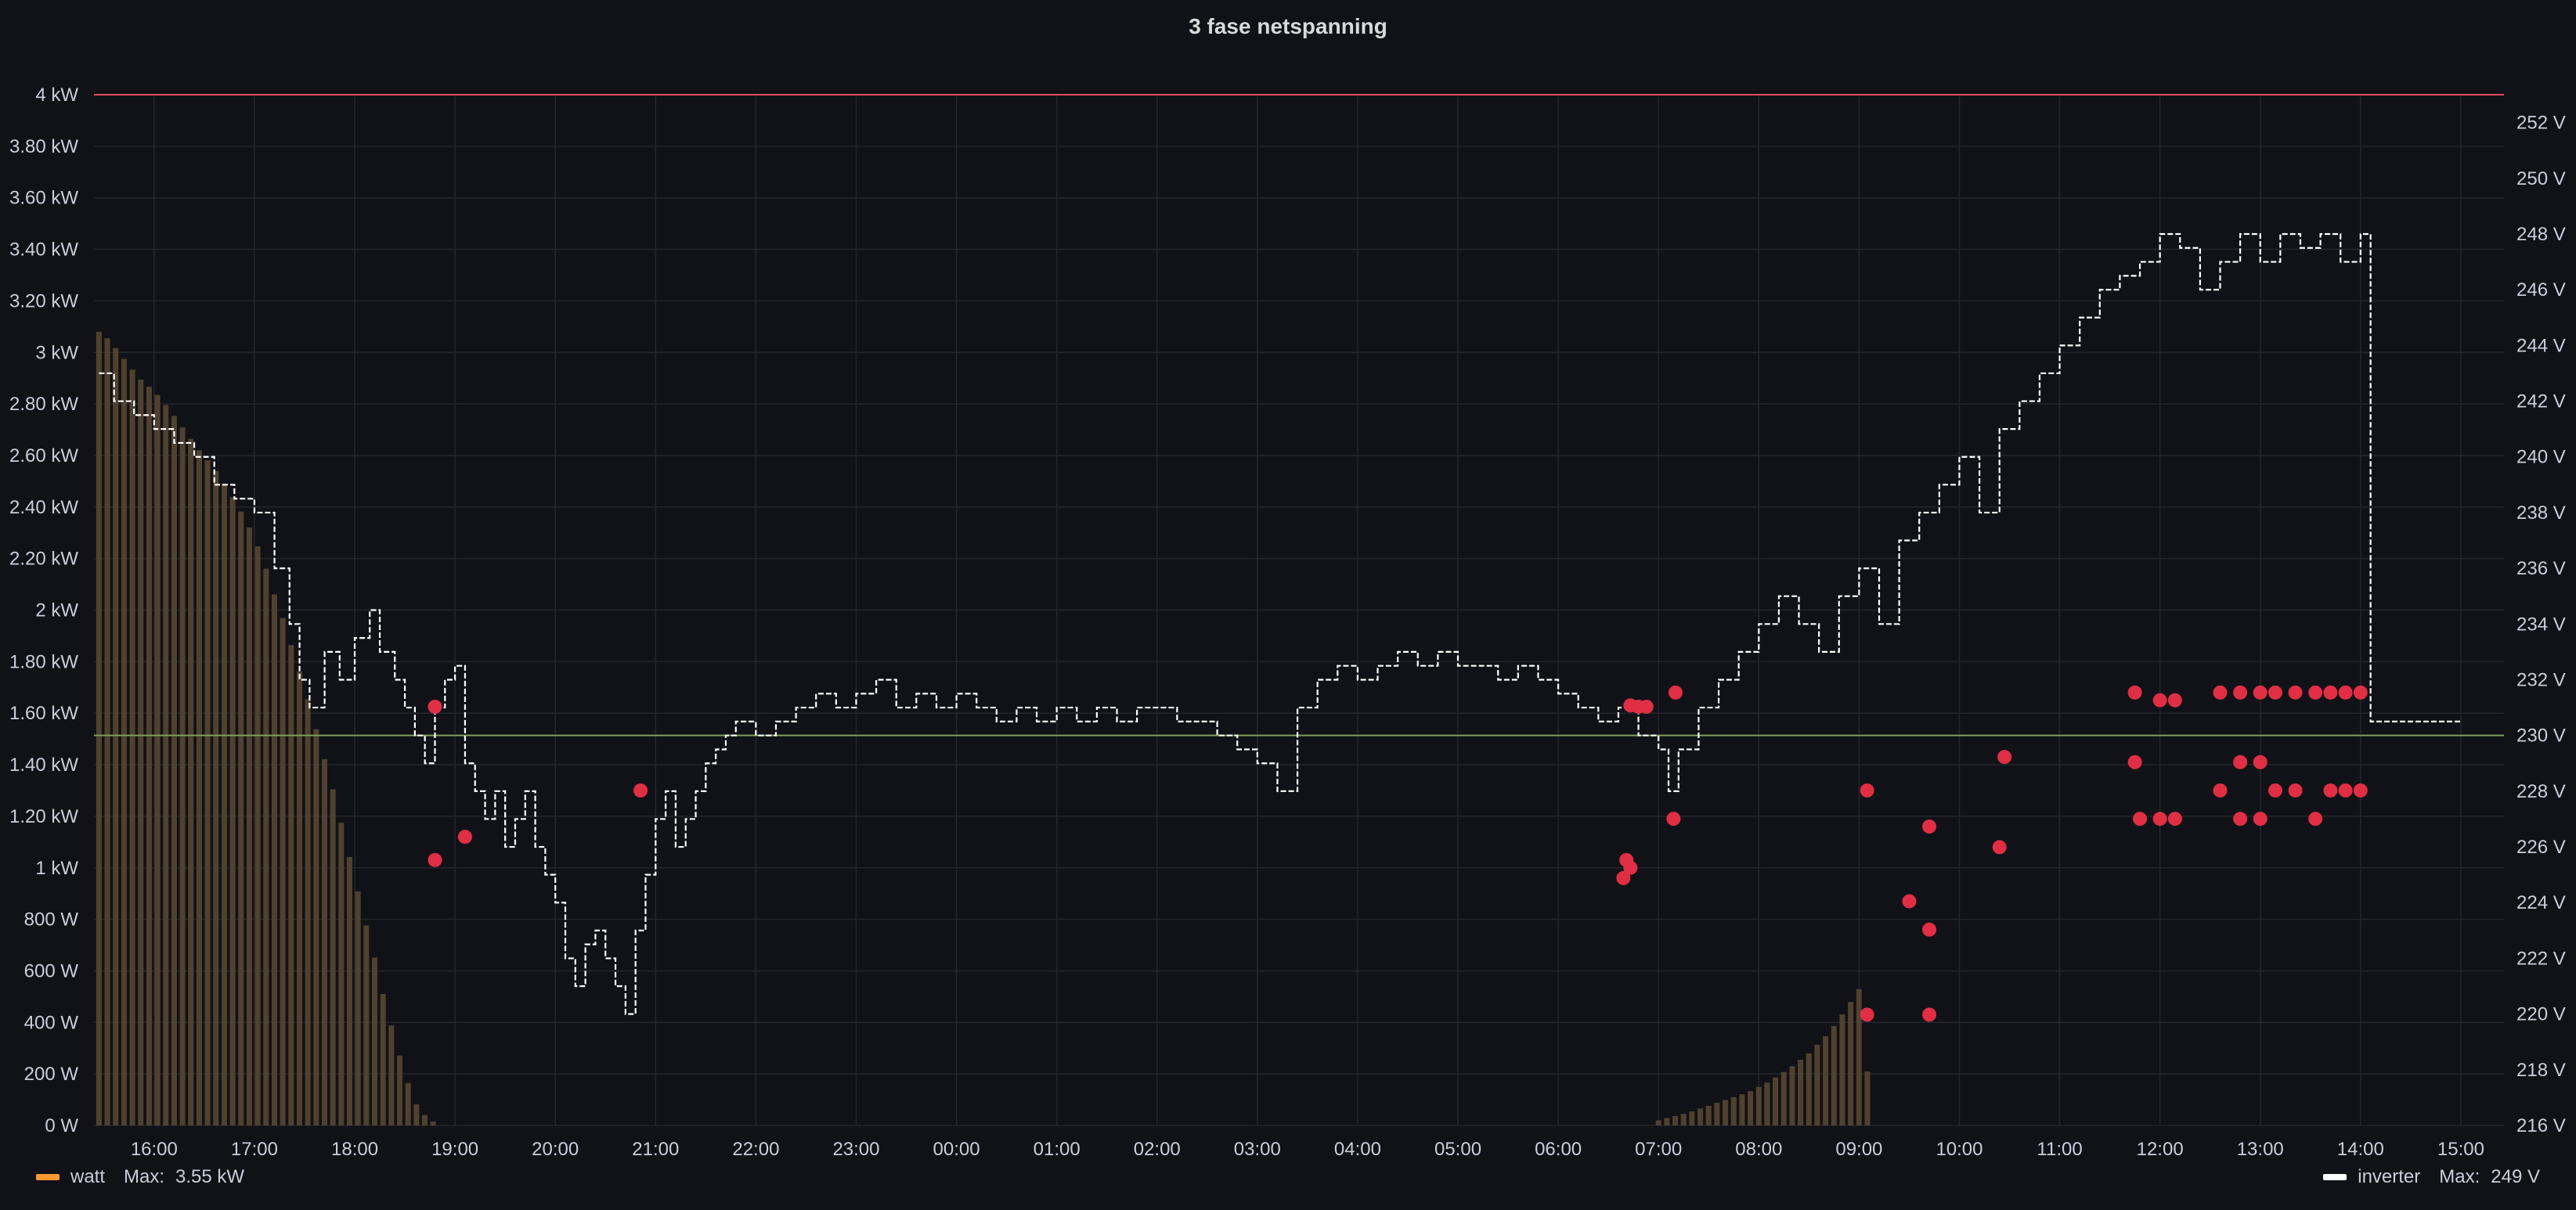  I want to click on x-tick-label: 20:00, so click(555, 1149).